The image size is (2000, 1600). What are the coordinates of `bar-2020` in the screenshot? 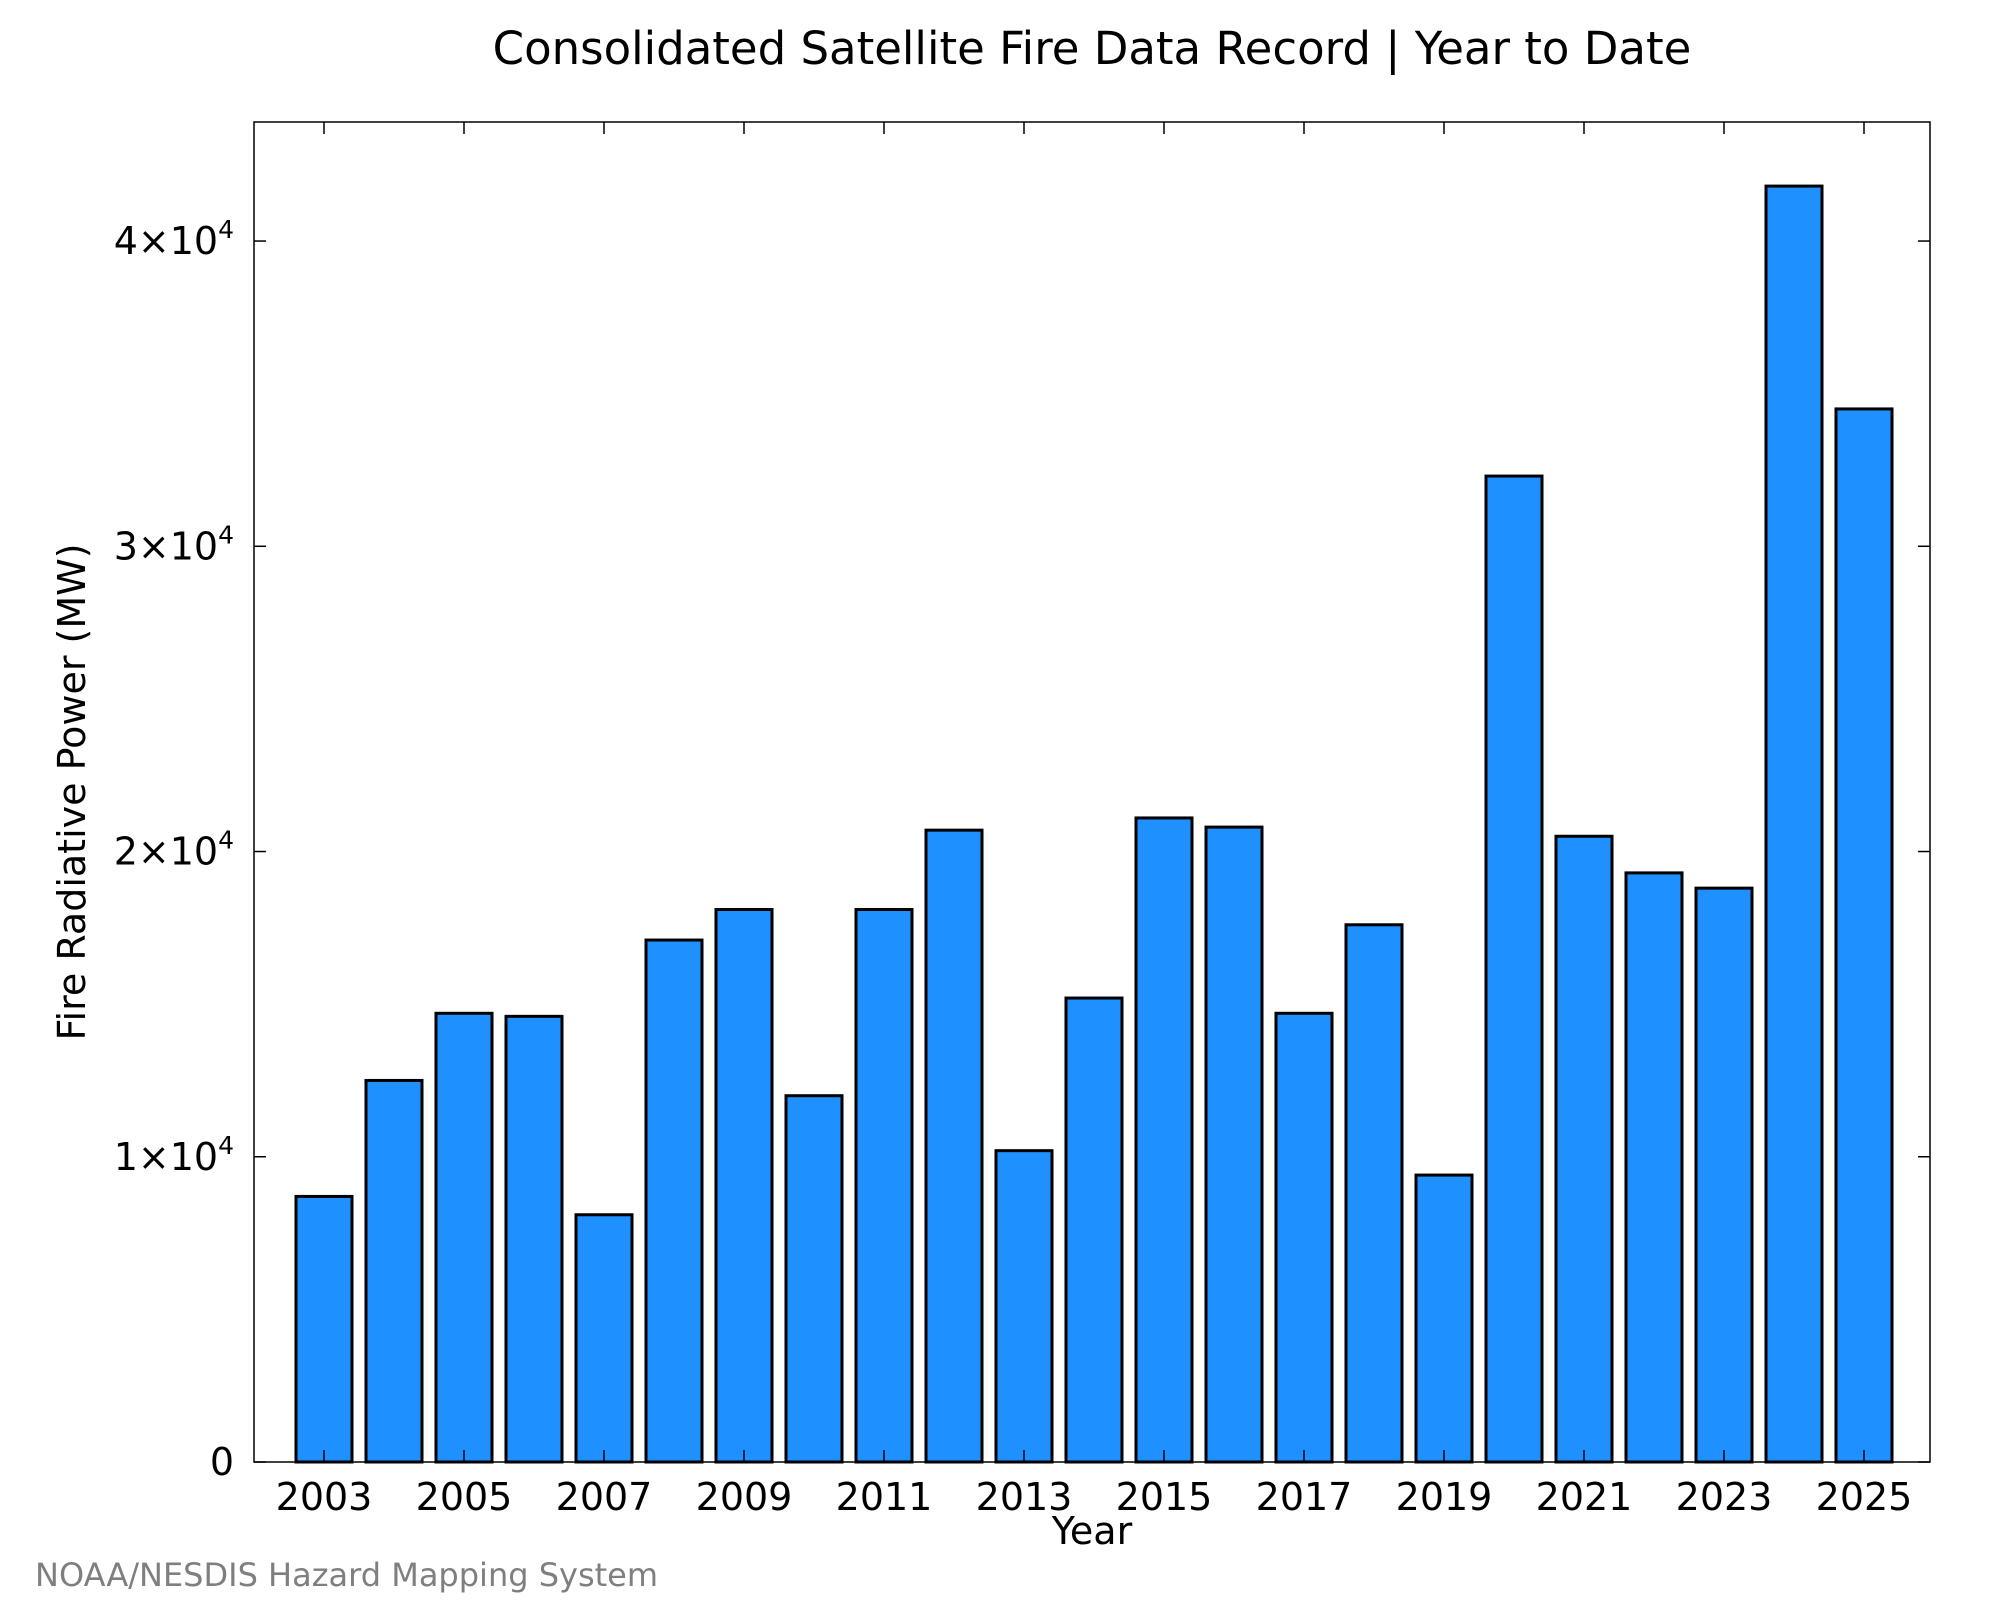 It's located at (1514, 969).